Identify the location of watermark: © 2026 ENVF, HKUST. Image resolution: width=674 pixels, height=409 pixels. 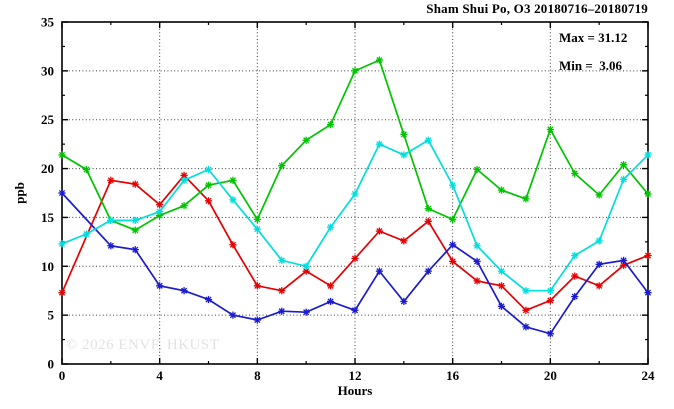
(143, 345).